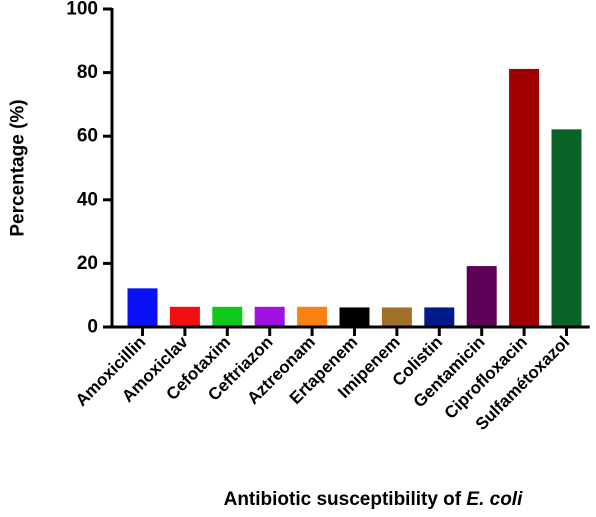 The image size is (596, 517). What do you see at coordinates (481, 297) in the screenshot?
I see `bar-gentamicin` at bounding box center [481, 297].